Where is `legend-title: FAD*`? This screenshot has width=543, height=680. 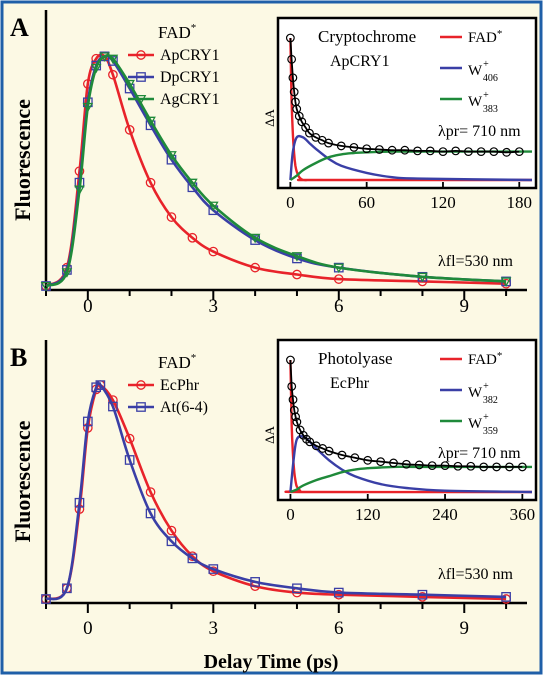
legend-title: FAD* is located at coordinates (177, 362).